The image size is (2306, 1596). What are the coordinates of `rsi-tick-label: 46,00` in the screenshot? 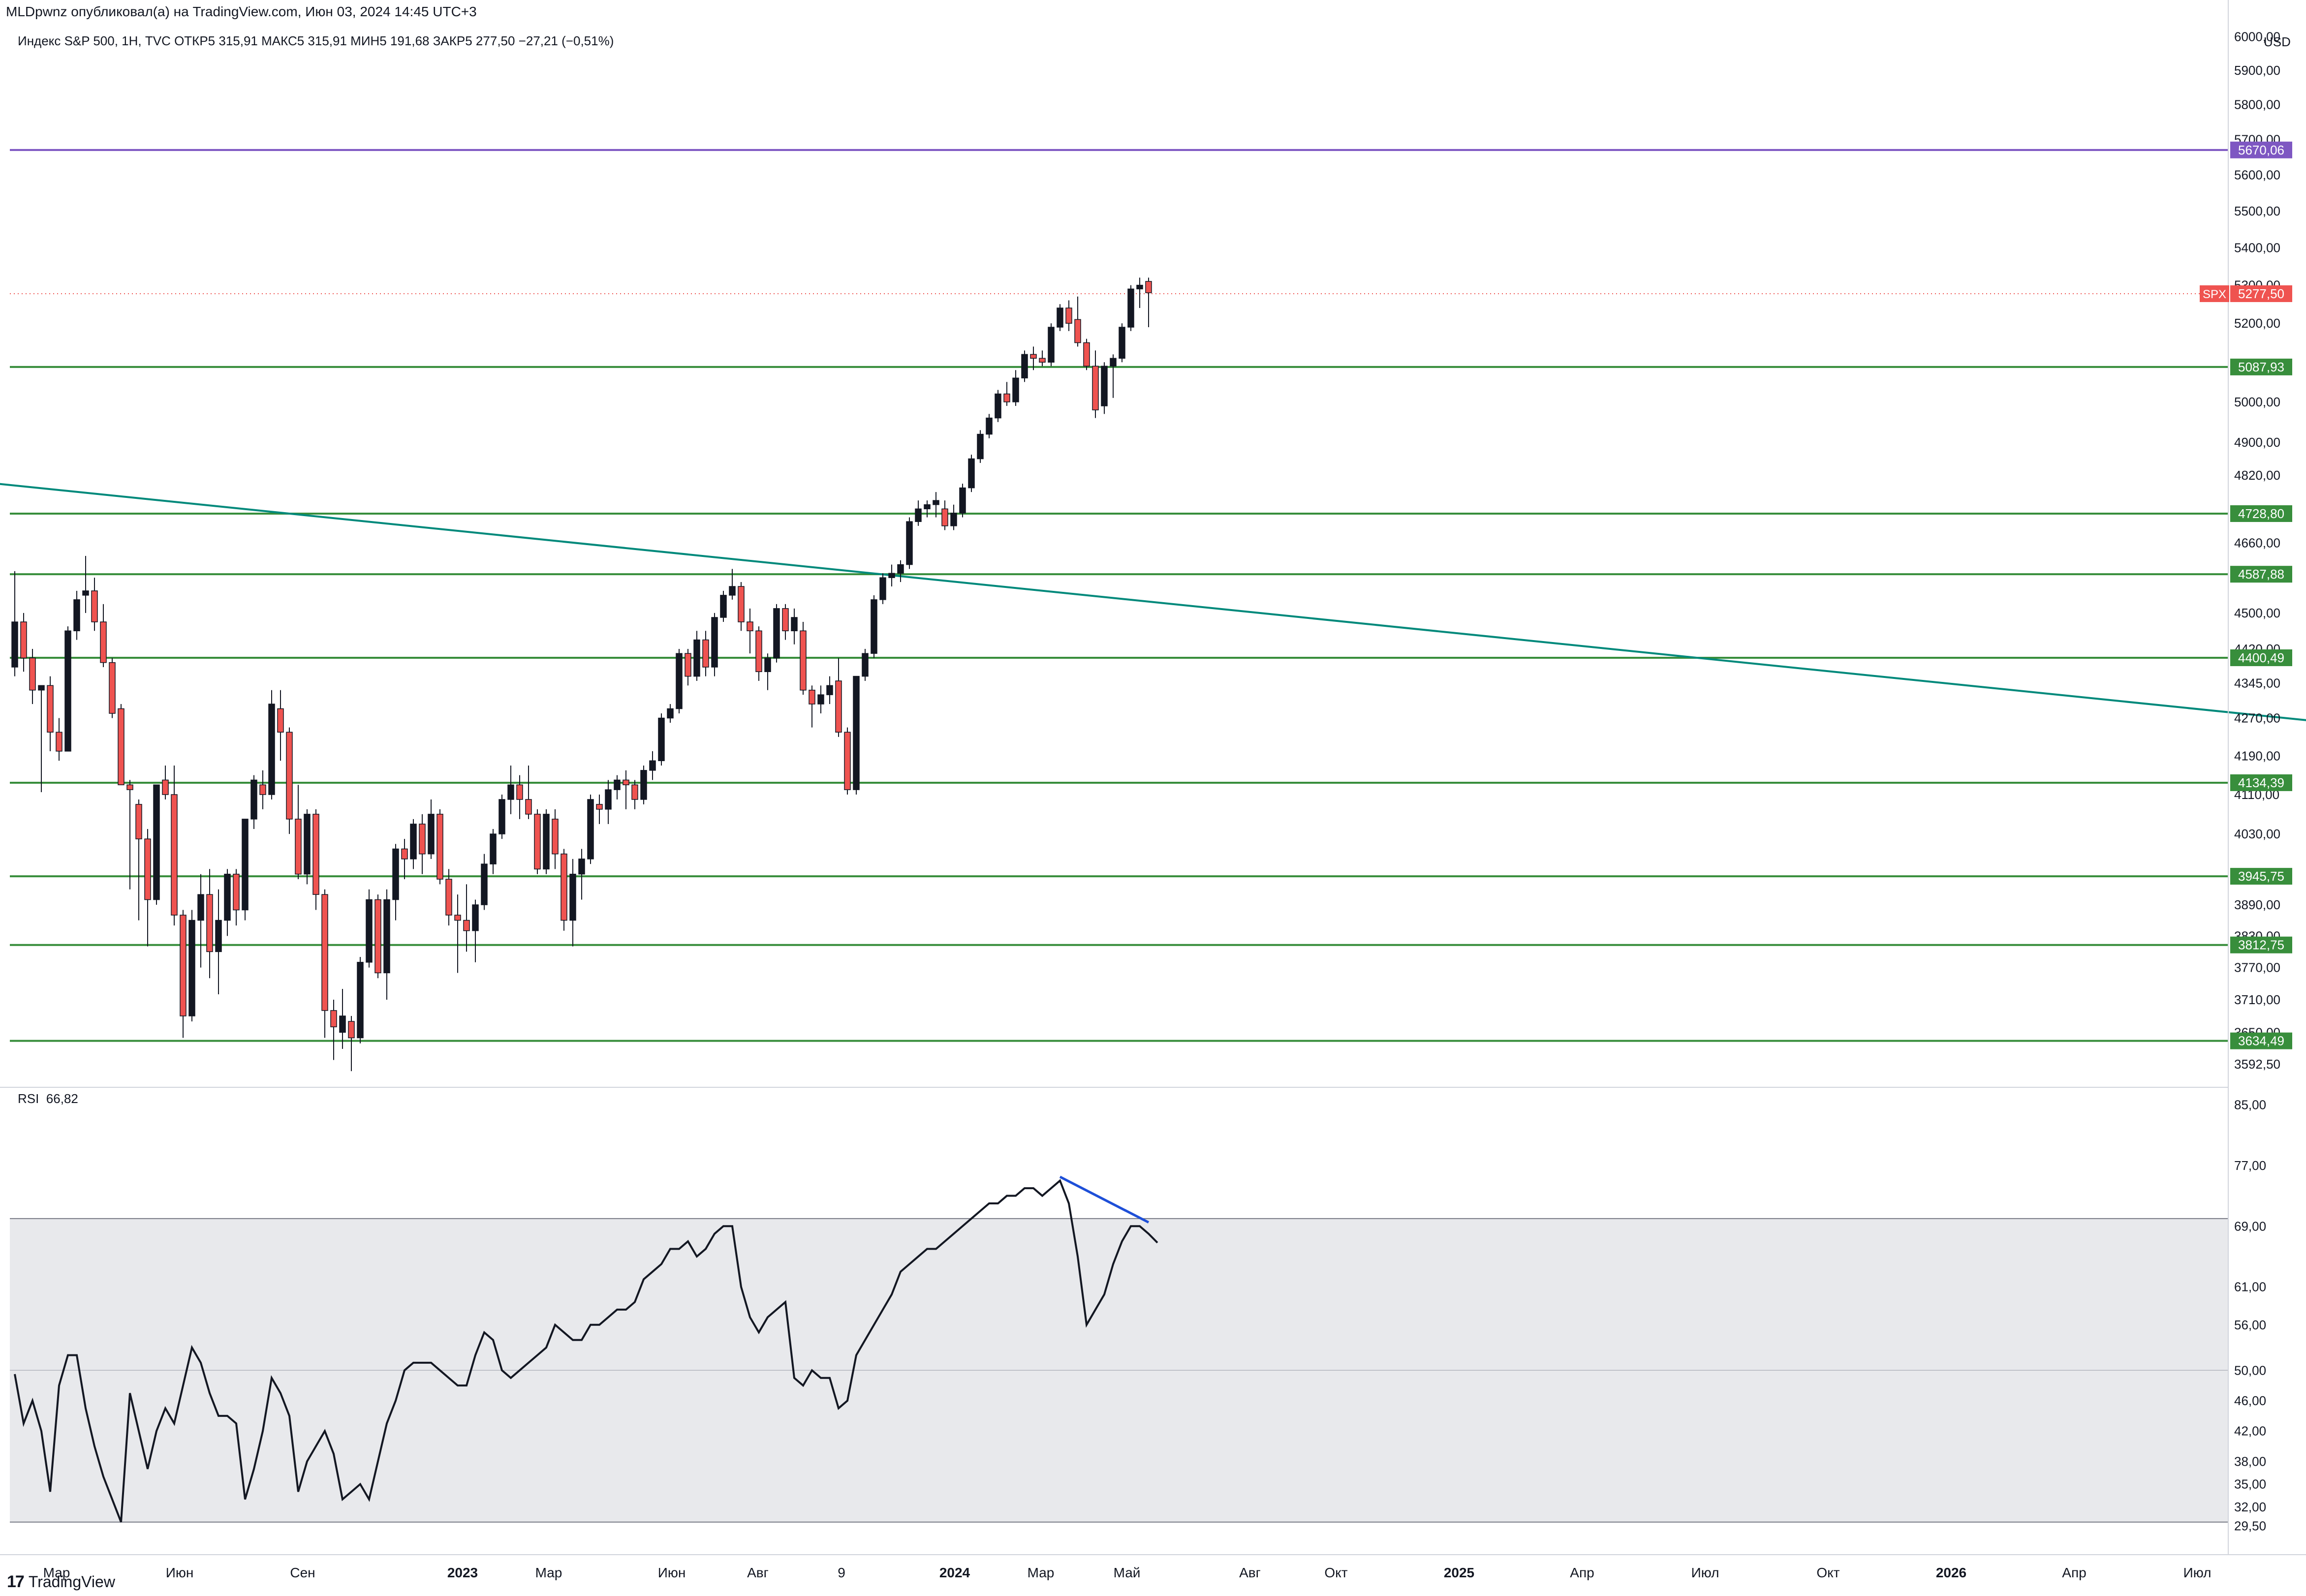 It's located at (2250, 1401).